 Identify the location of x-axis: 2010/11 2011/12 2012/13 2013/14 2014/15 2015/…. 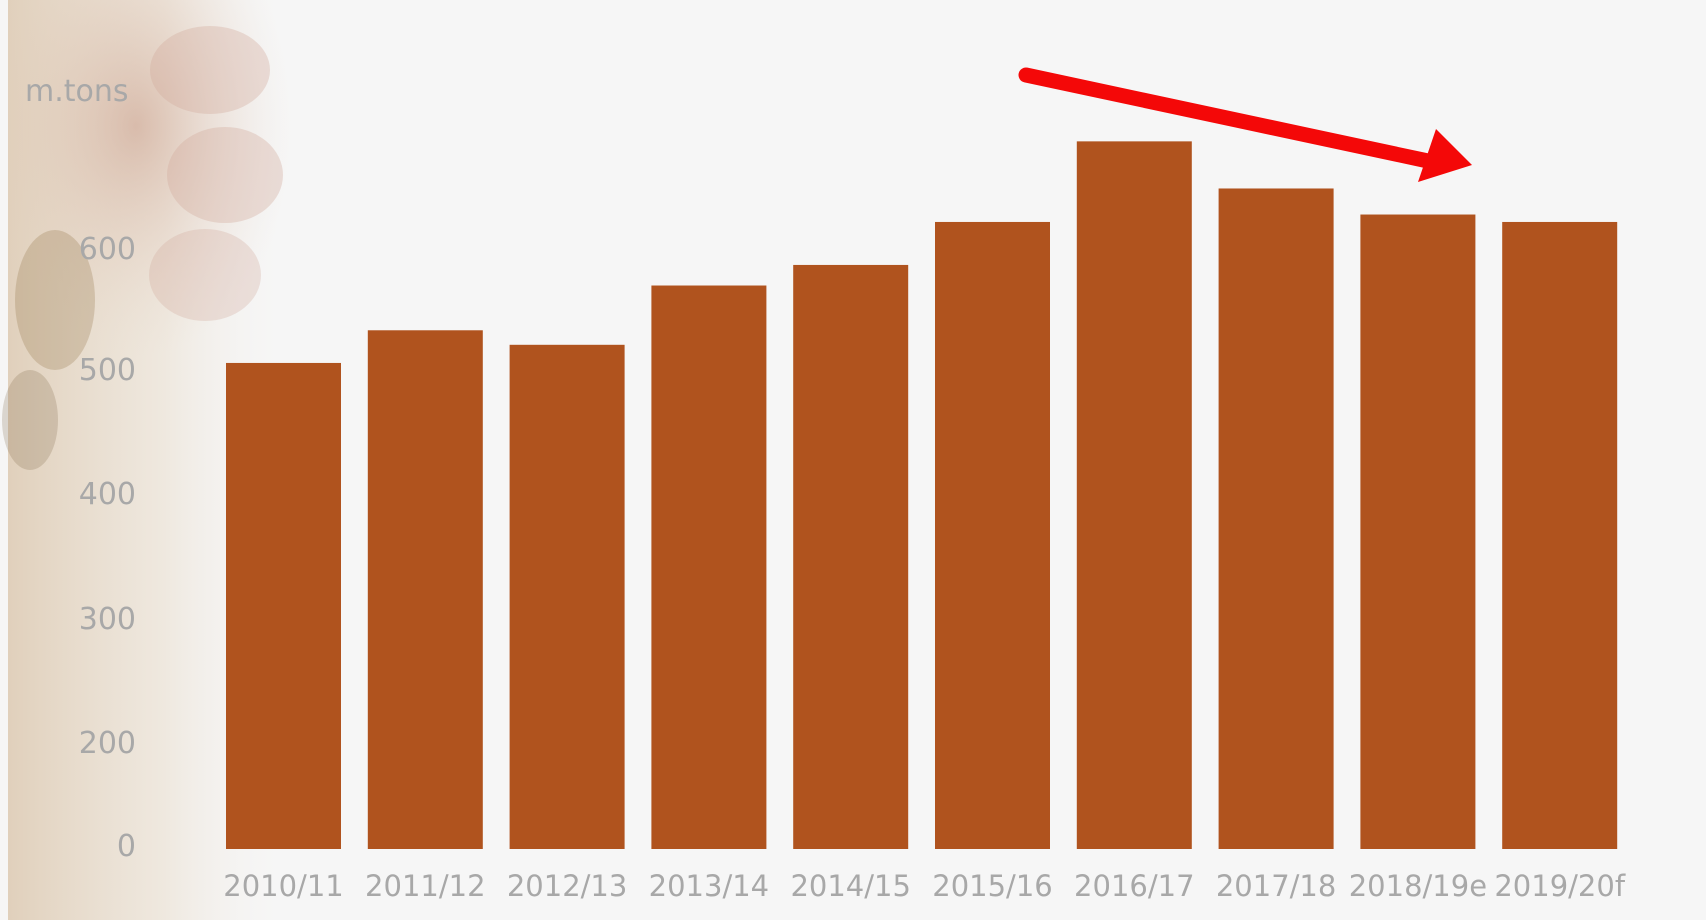
(924, 886).